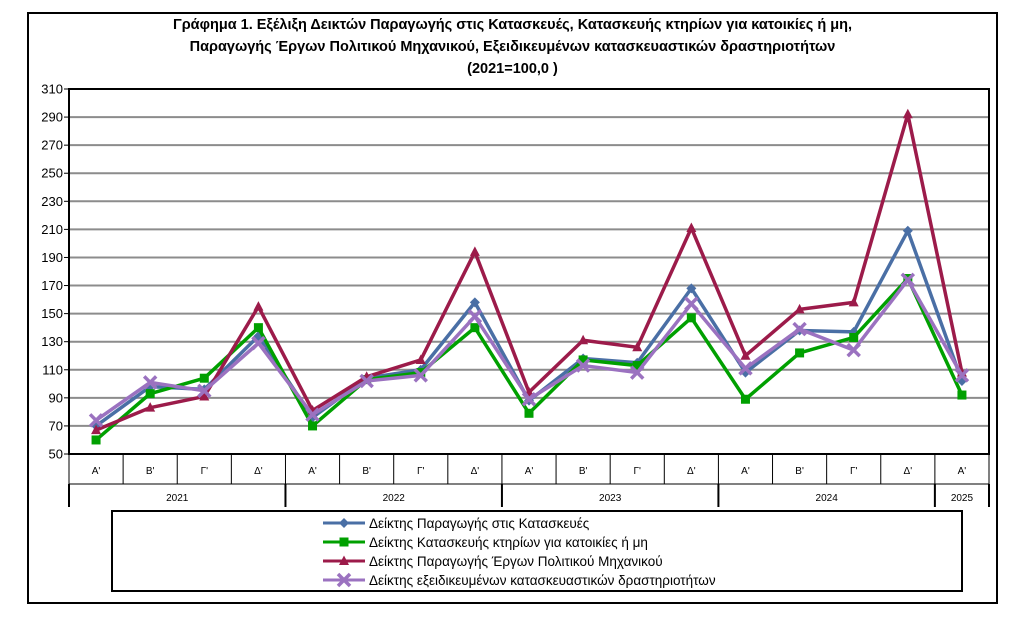 The height and width of the screenshot is (617, 1024). I want to click on year-label: 2025, so click(962, 498).